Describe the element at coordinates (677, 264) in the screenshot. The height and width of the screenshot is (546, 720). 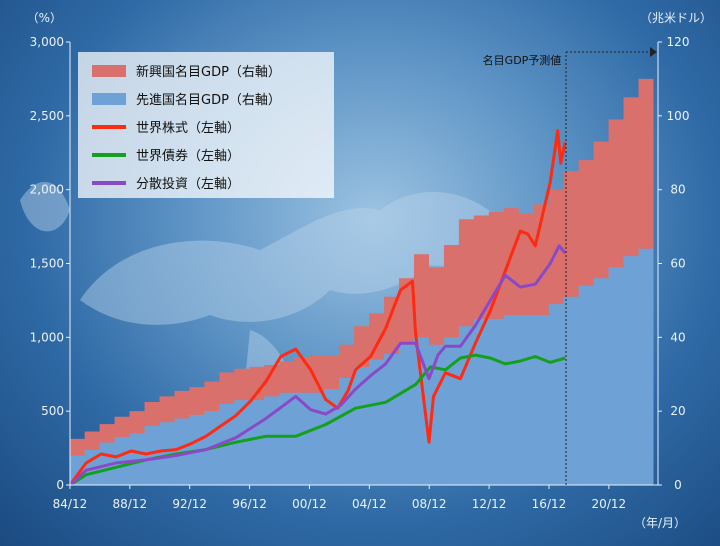
I see `right-tick-label: 60` at that location.